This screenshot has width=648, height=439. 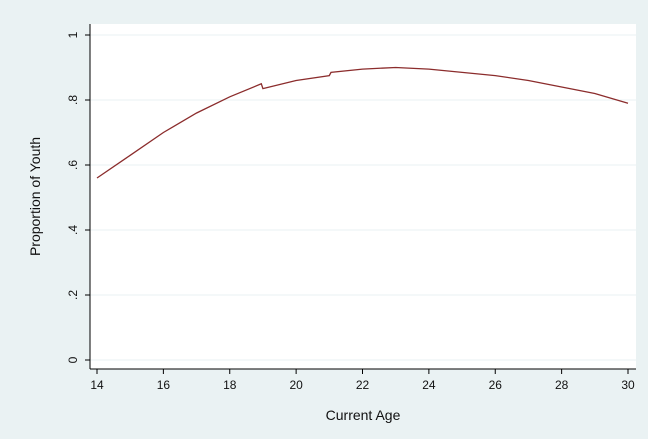 What do you see at coordinates (164, 385) in the screenshot?
I see `x-tick-label: 16` at bounding box center [164, 385].